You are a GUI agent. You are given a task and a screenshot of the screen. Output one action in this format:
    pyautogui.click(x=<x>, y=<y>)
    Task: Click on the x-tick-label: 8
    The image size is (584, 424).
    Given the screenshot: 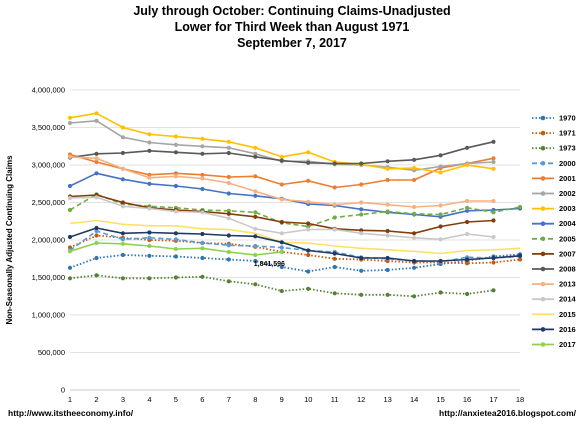 What is the action you would take?
    pyautogui.click(x=255, y=399)
    